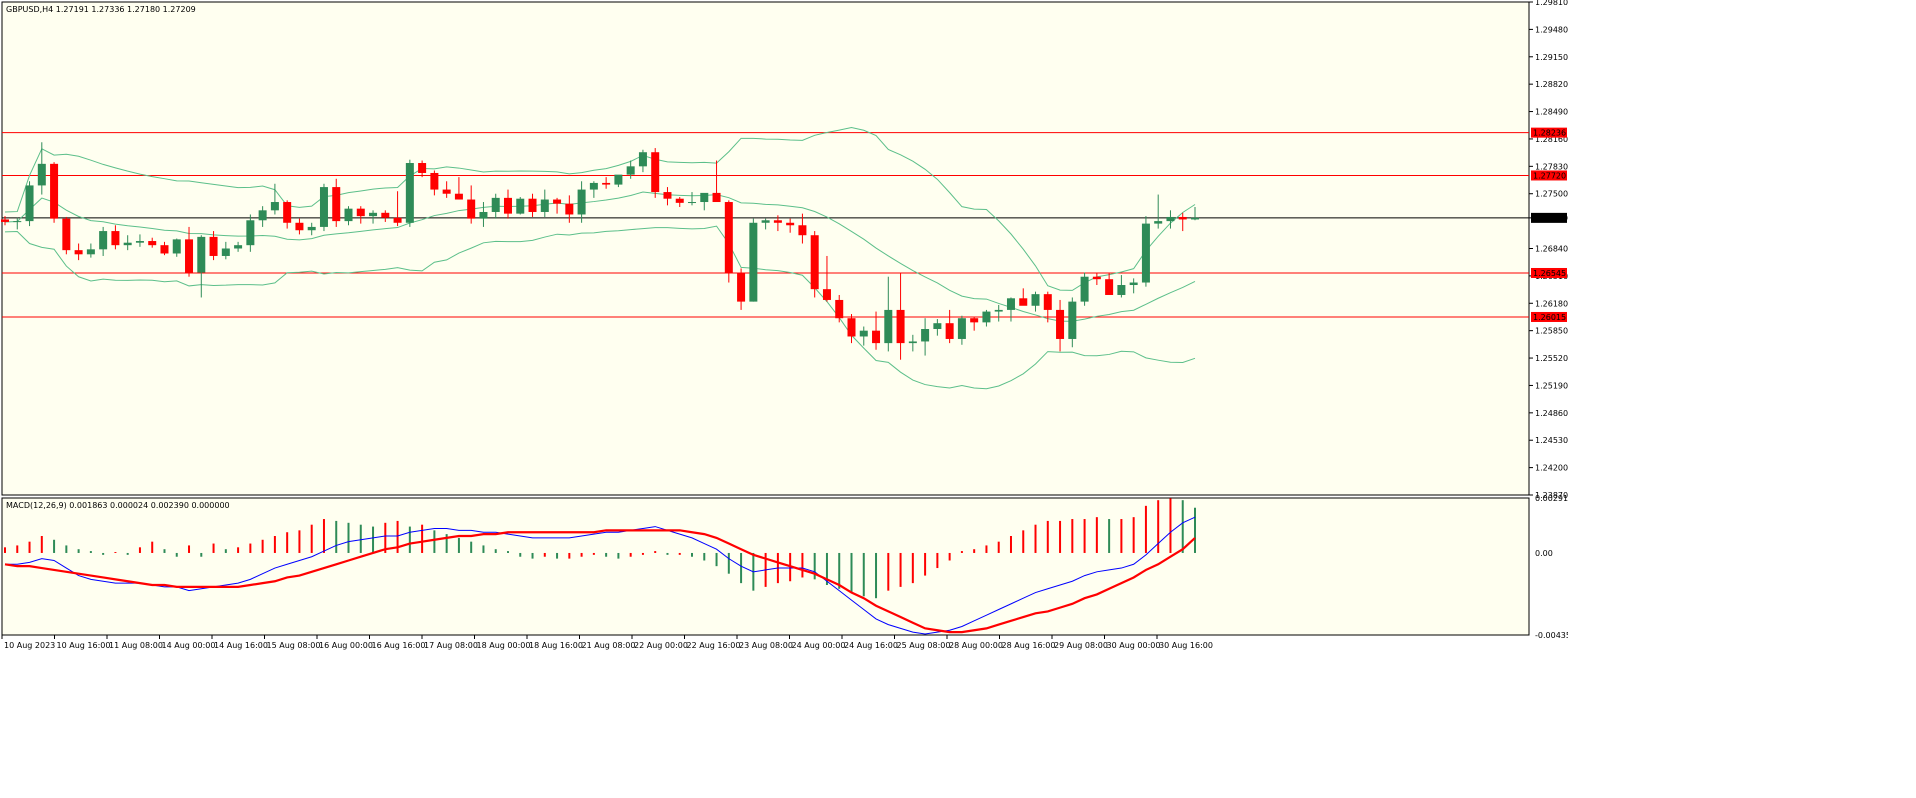  Describe the element at coordinates (1551, 57) in the screenshot. I see `price-tick-label: 1.29150` at that location.